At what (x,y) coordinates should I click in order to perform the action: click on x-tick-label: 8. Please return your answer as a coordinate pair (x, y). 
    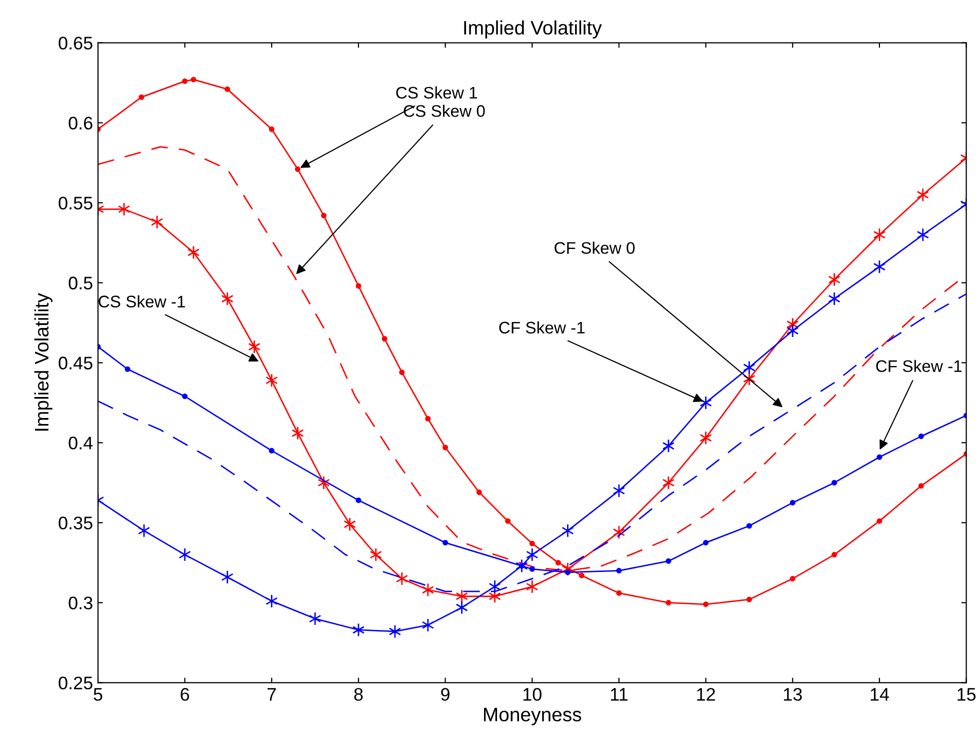
    Looking at the image, I should click on (358, 694).